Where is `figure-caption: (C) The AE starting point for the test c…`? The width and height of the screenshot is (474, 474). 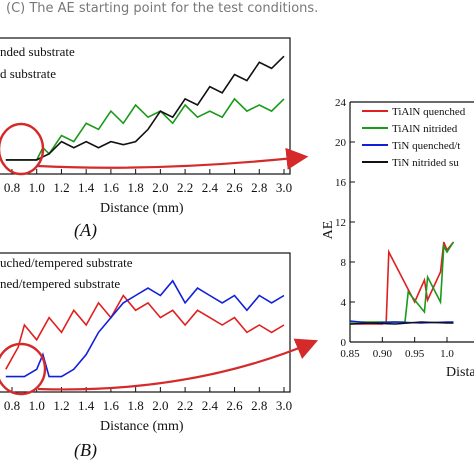 figure-caption: (C) The AE starting point for the test c… is located at coordinates (162, 8).